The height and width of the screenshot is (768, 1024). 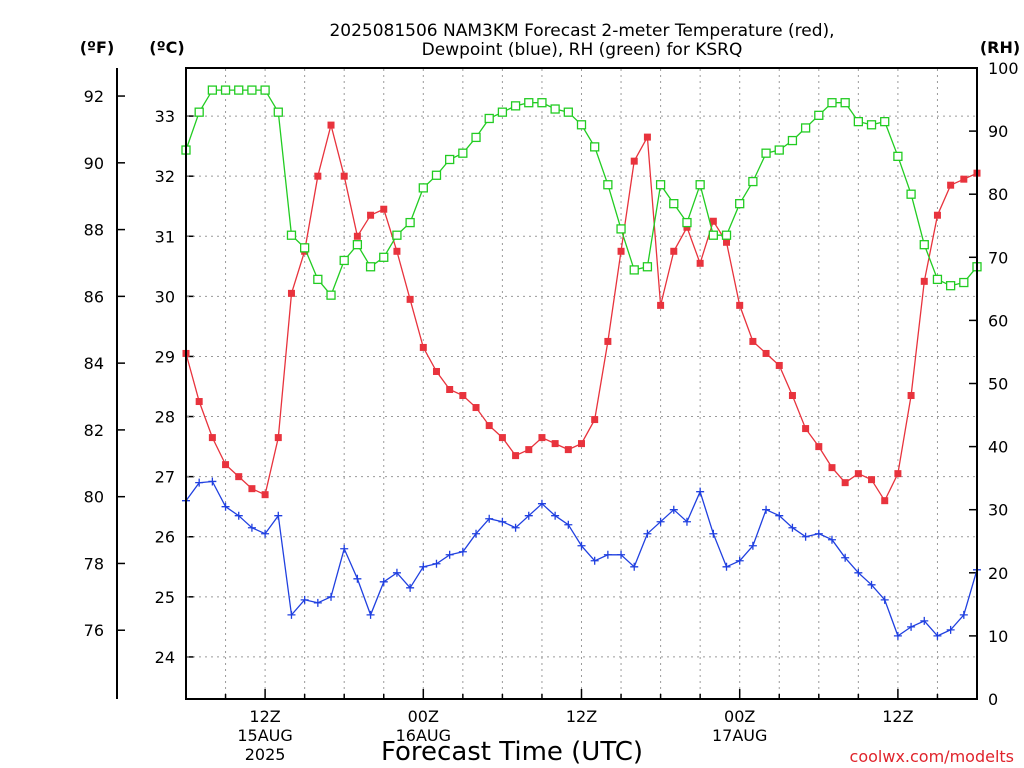 I want to click on celsius-tick-label: 26, so click(x=165, y=537).